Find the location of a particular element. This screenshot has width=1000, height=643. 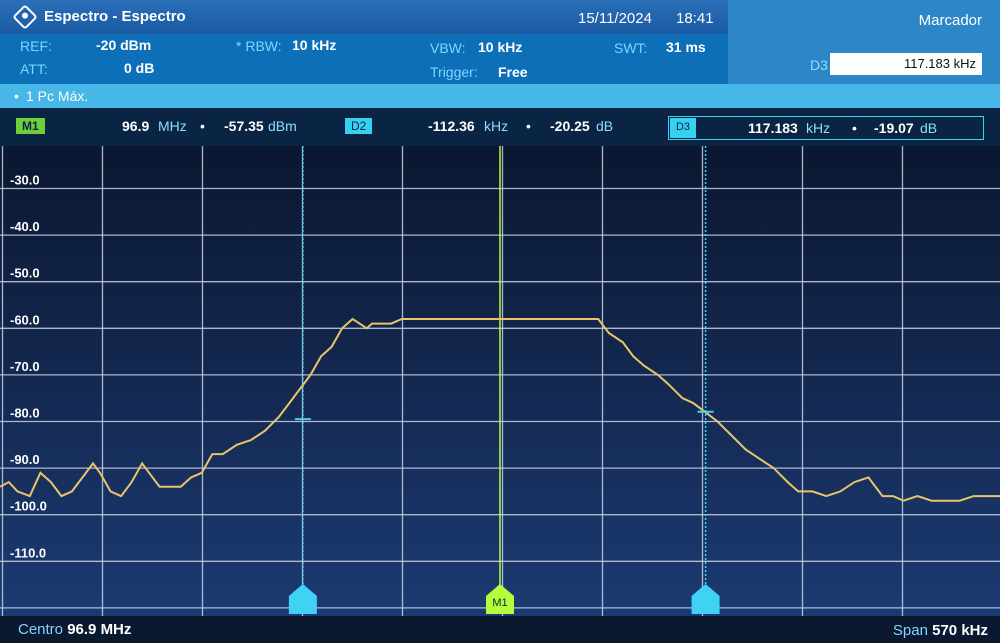

date-display: 15/11/2024 is located at coordinates (615, 18).